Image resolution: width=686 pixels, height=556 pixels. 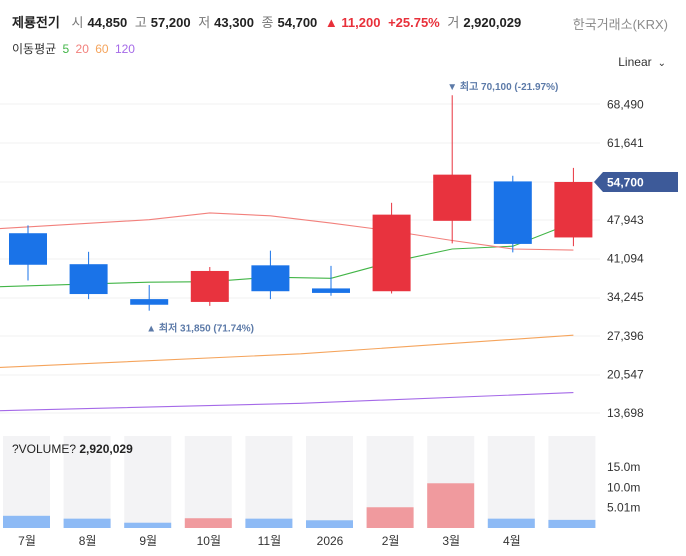 I want to click on volume-current-value: 2,920,029, so click(x=106, y=449).